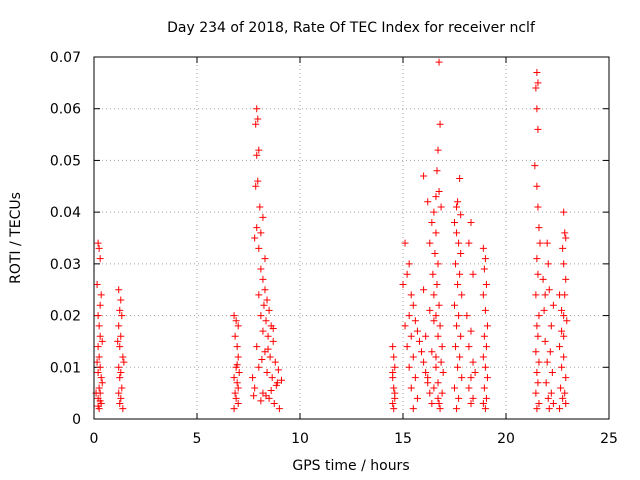 Image resolution: width=640 pixels, height=480 pixels. Describe the element at coordinates (403, 439) in the screenshot. I see `x-tick-label: 15` at that location.